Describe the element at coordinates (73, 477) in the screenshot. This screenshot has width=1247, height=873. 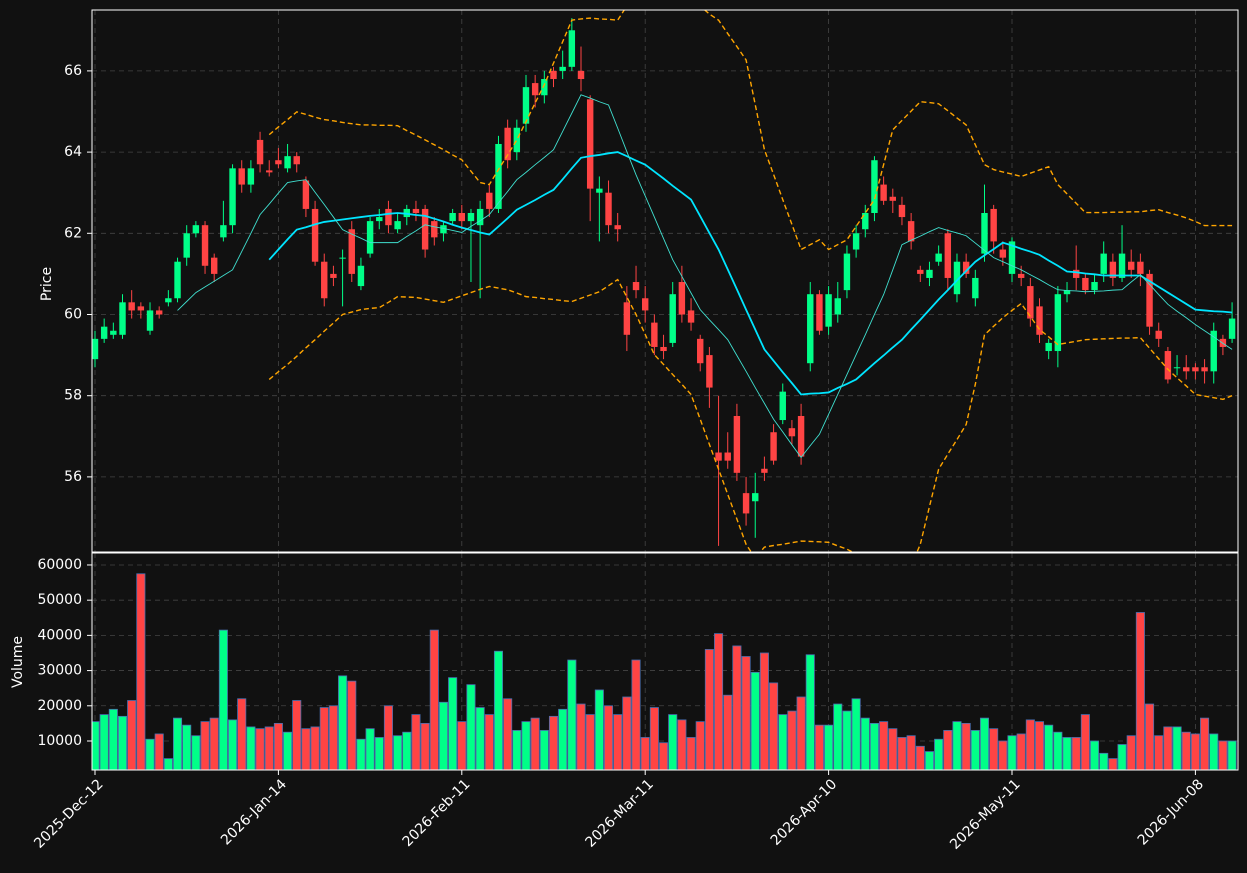
I see `y-tick-label: 56` at that location.